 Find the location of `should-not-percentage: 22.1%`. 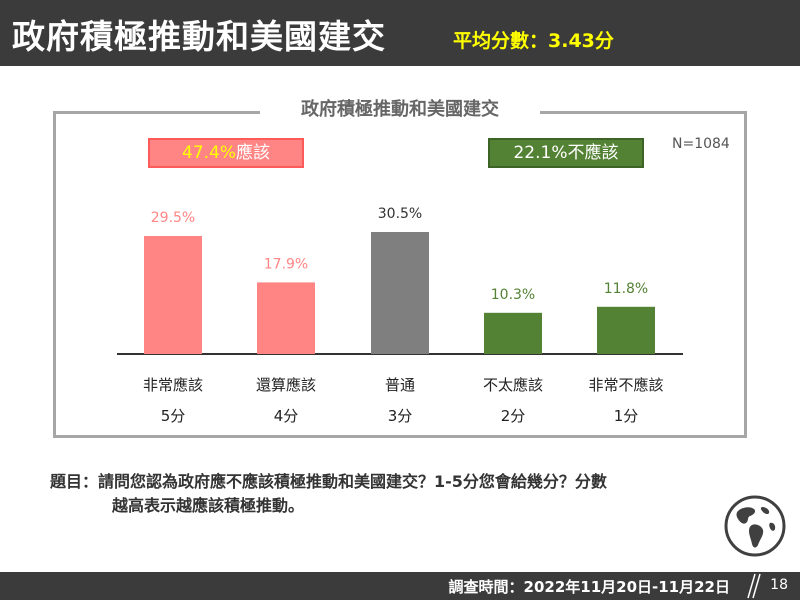

should-not-percentage: 22.1% is located at coordinates (540, 153).